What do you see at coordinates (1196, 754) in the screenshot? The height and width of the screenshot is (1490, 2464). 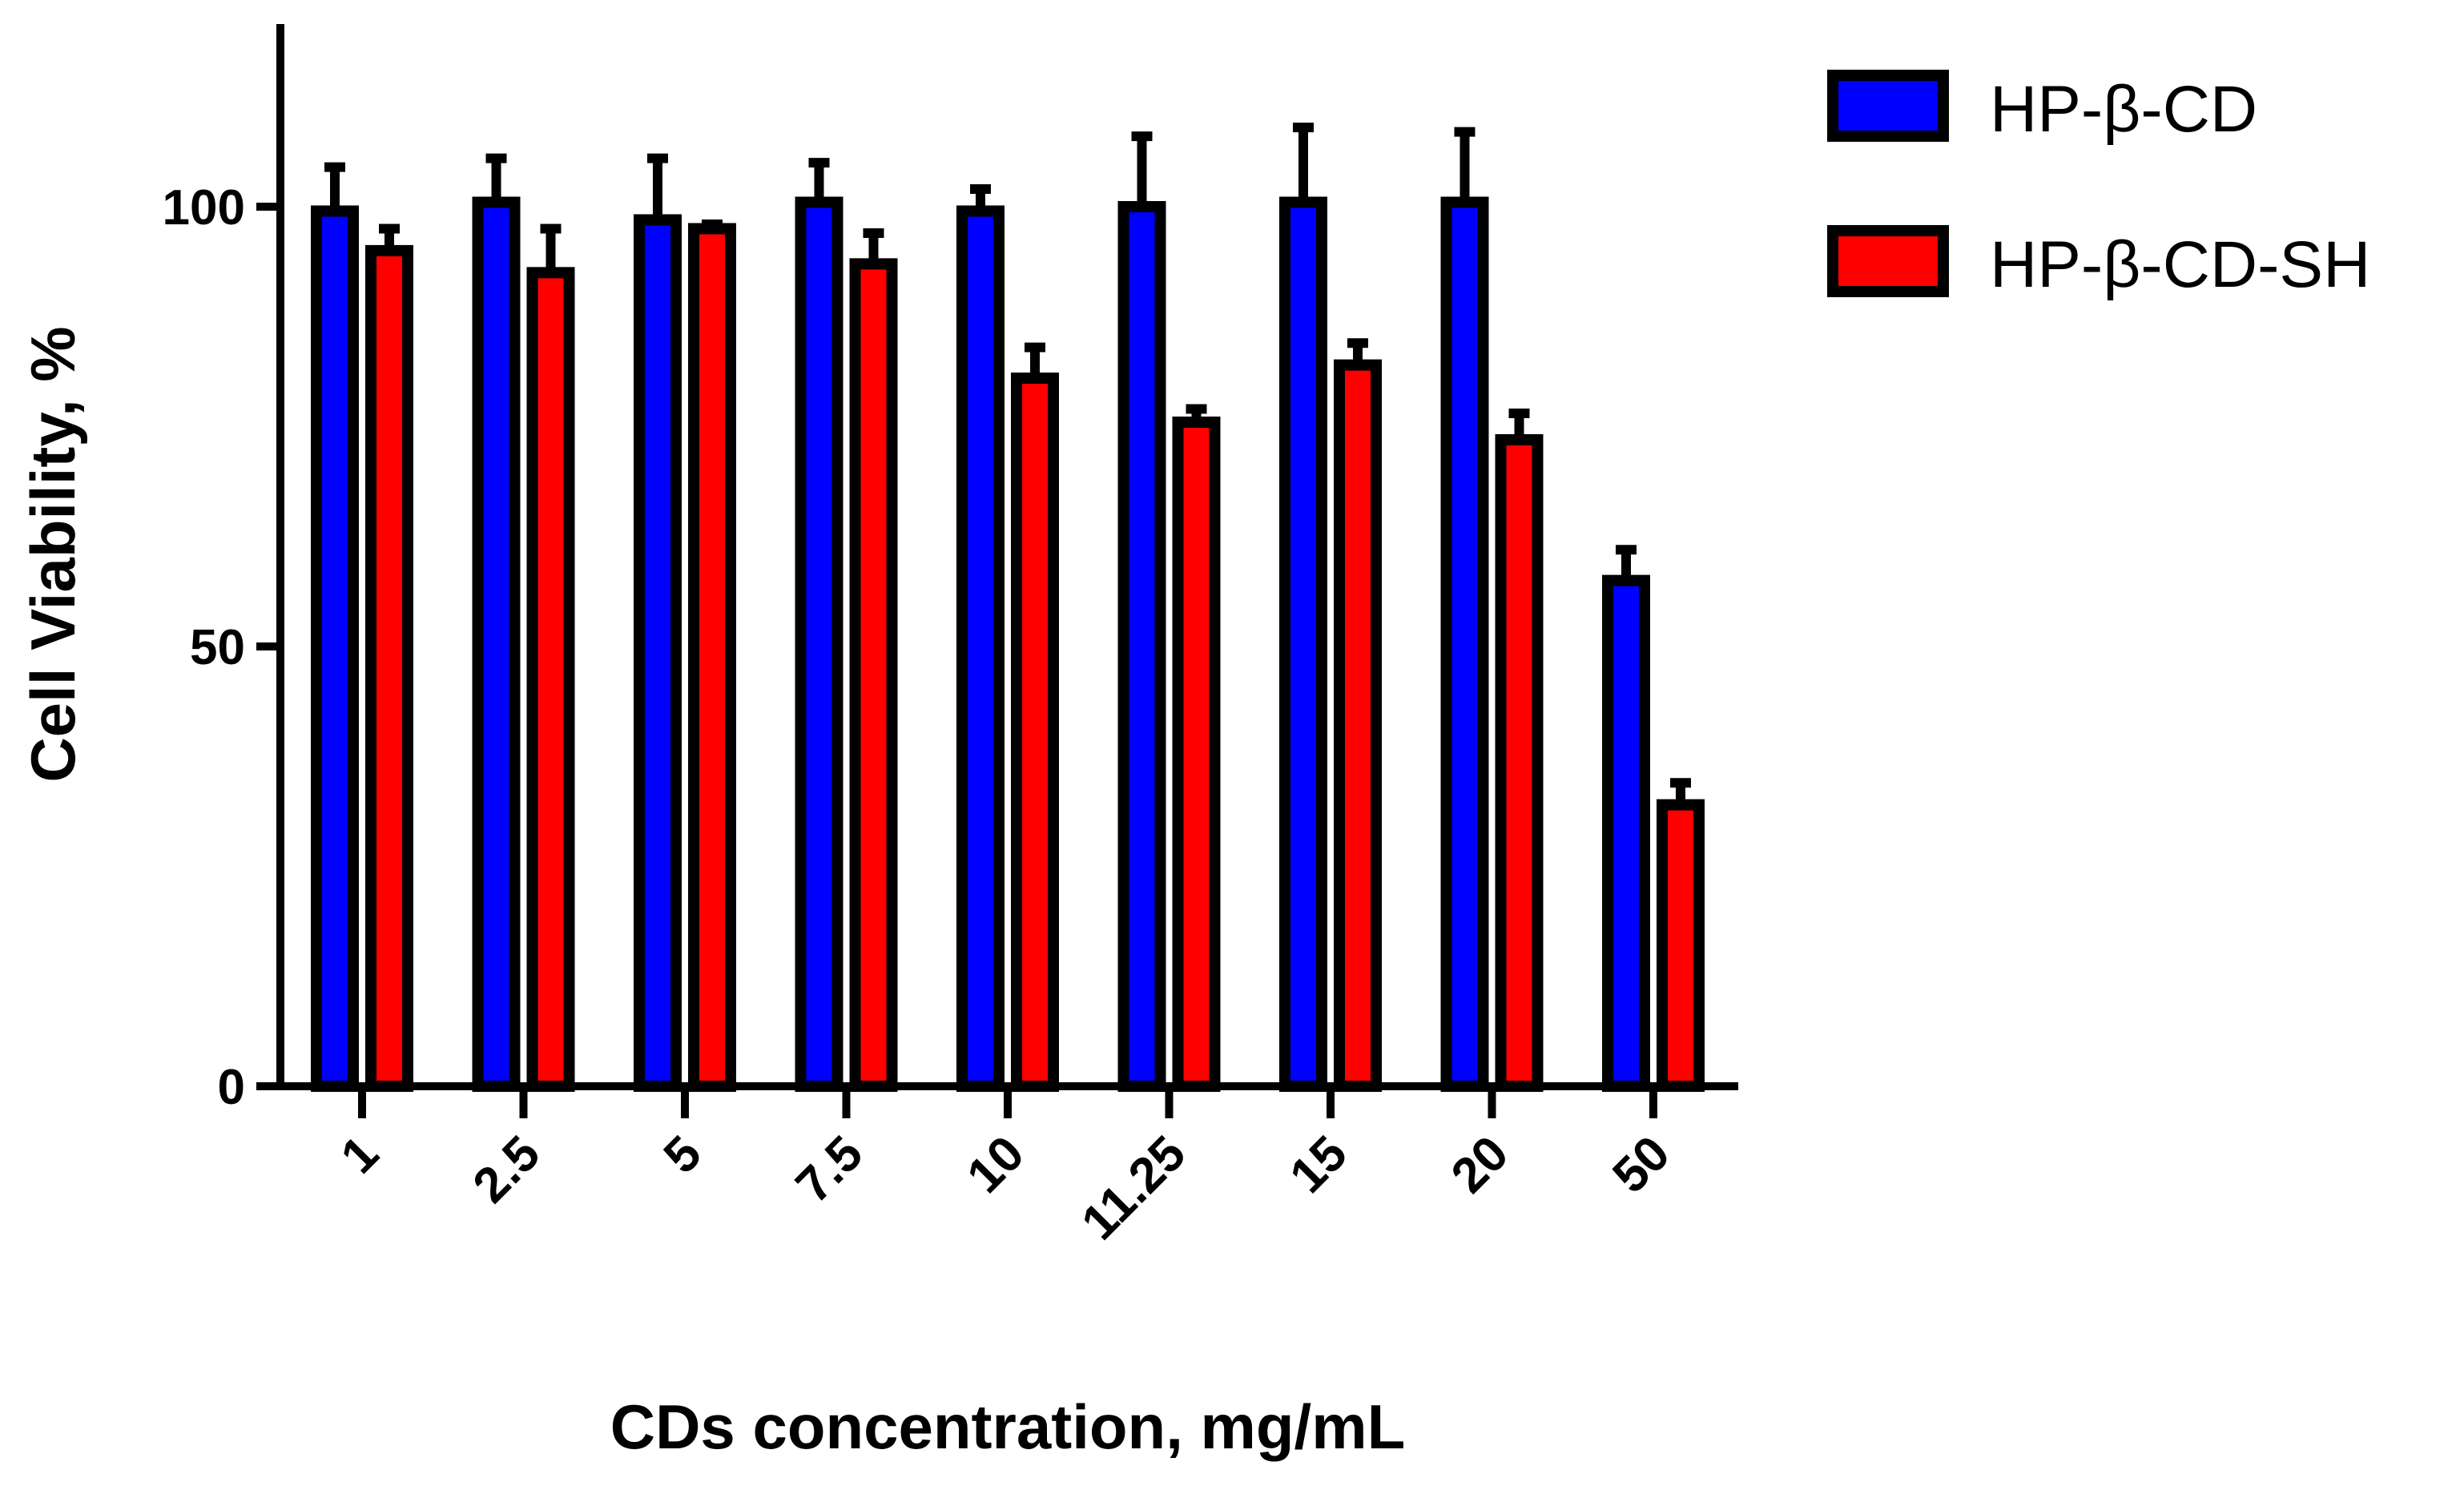 I see `bar-hp-b-cd-sh-11.25` at bounding box center [1196, 754].